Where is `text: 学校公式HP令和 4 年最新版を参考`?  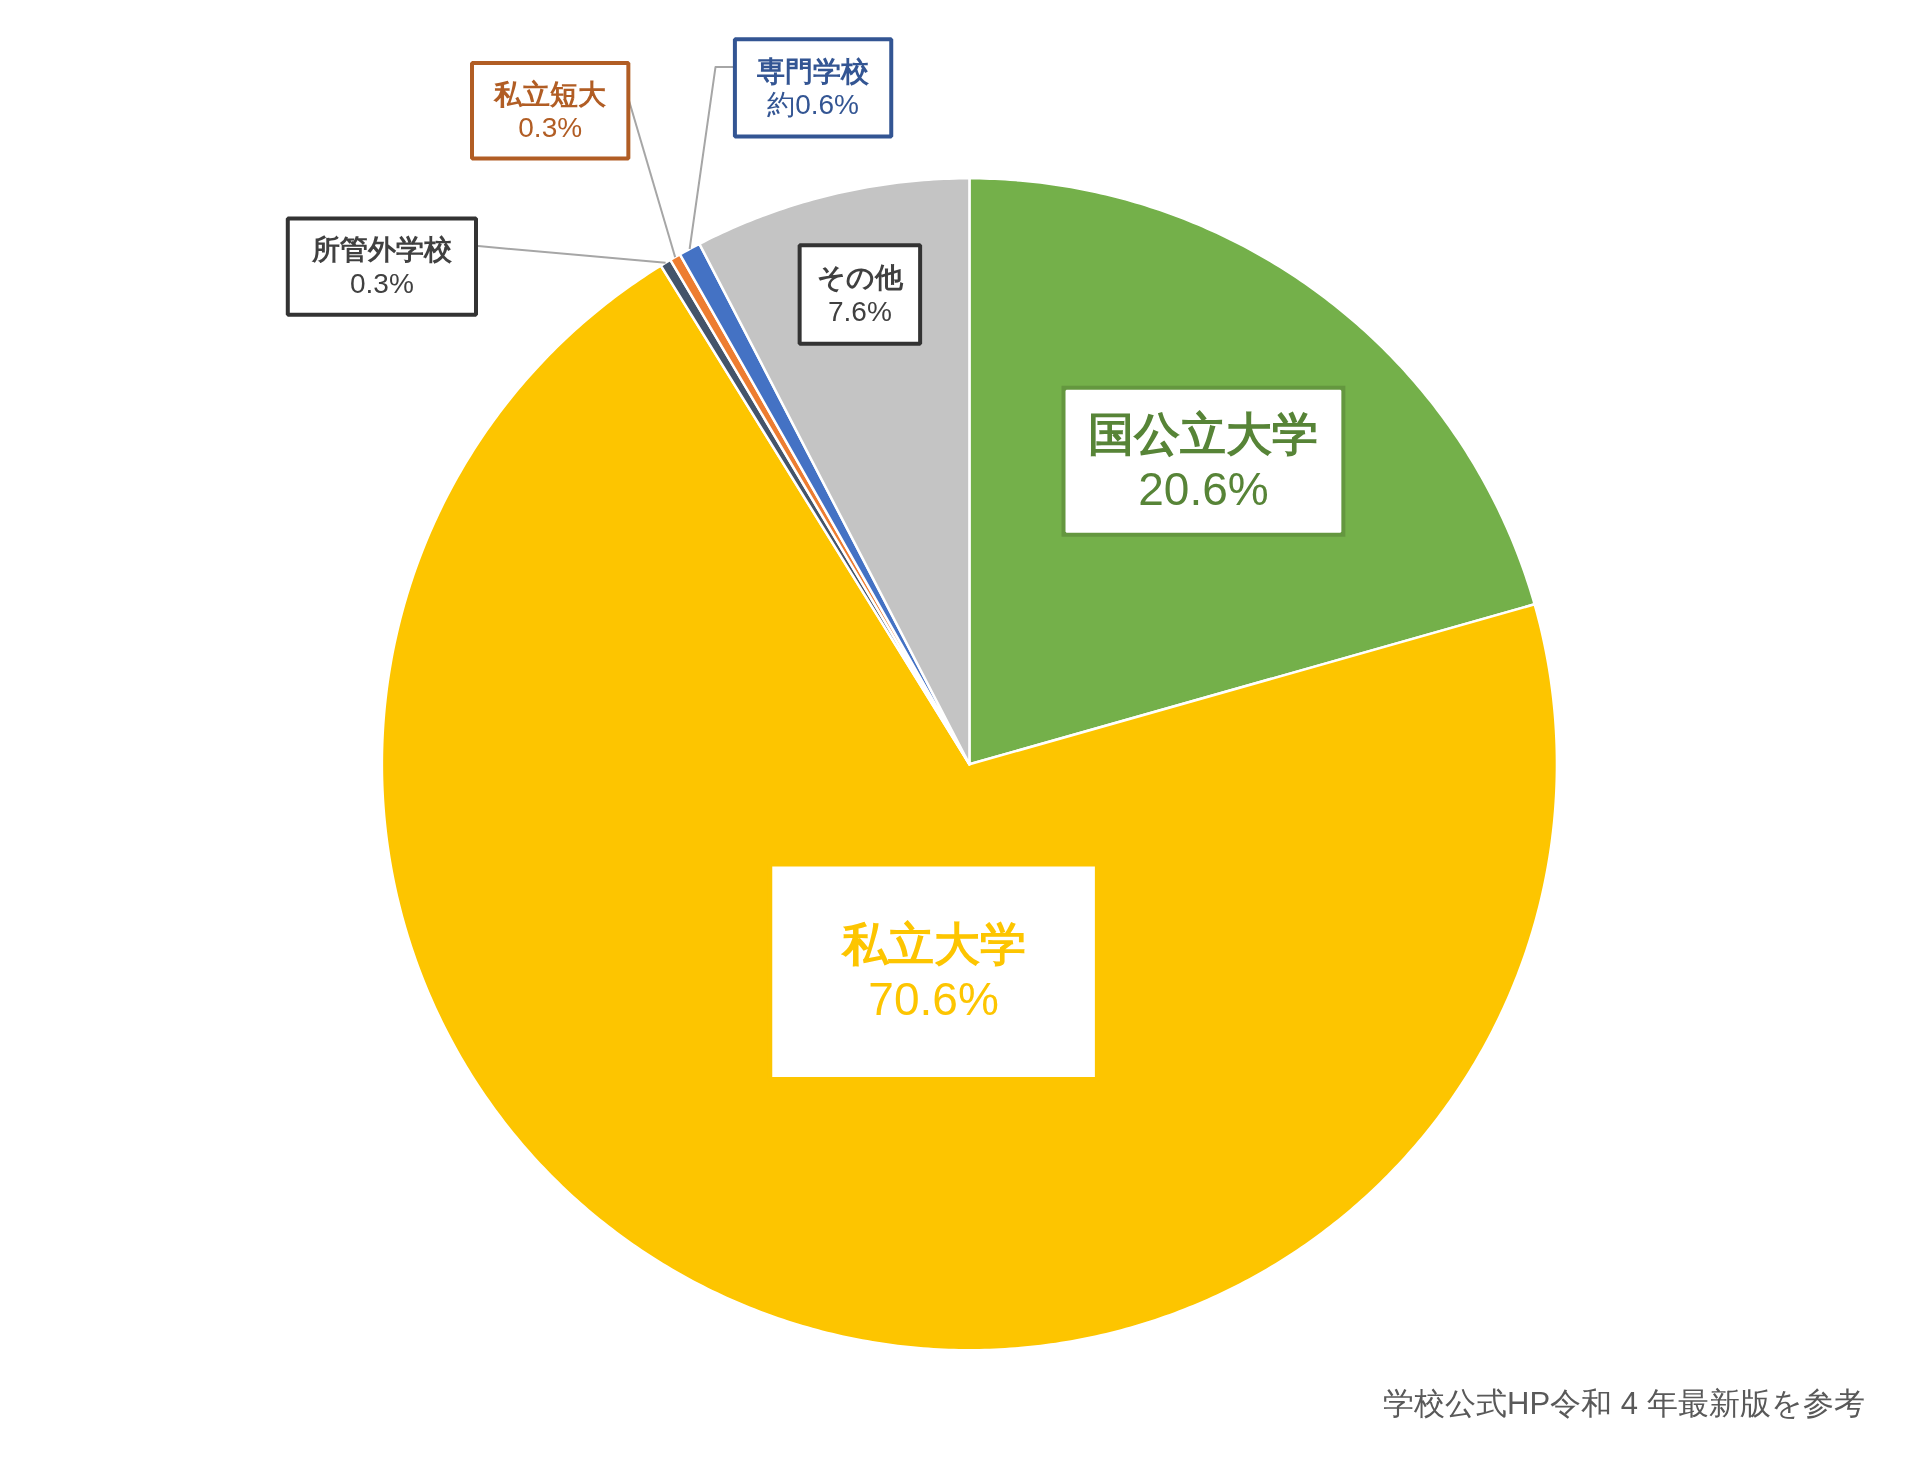
text: 学校公式HP令和 4 年最新版を参考 is located at coordinates (1624, 1404).